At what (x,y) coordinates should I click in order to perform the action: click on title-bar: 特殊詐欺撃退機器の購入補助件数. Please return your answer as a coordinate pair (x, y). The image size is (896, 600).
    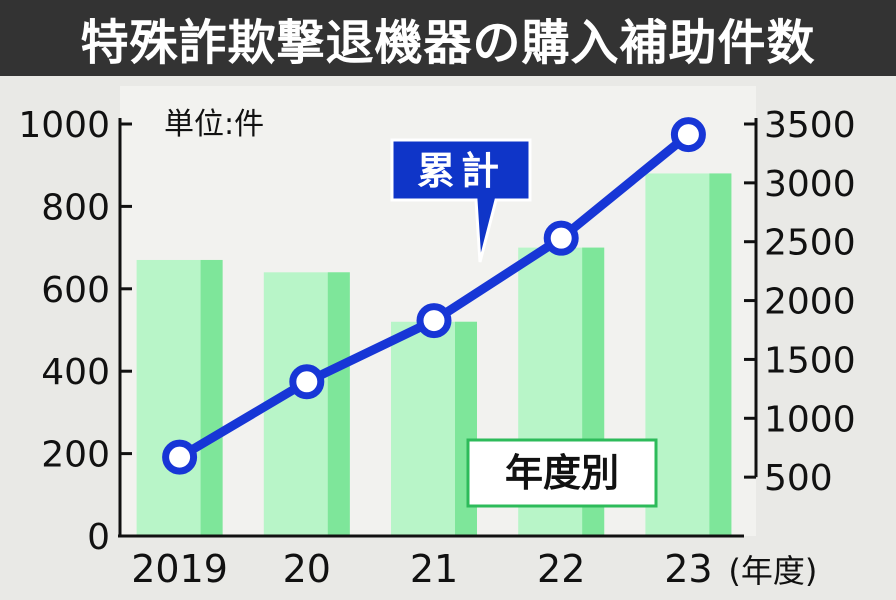
    Looking at the image, I should click on (448, 38).